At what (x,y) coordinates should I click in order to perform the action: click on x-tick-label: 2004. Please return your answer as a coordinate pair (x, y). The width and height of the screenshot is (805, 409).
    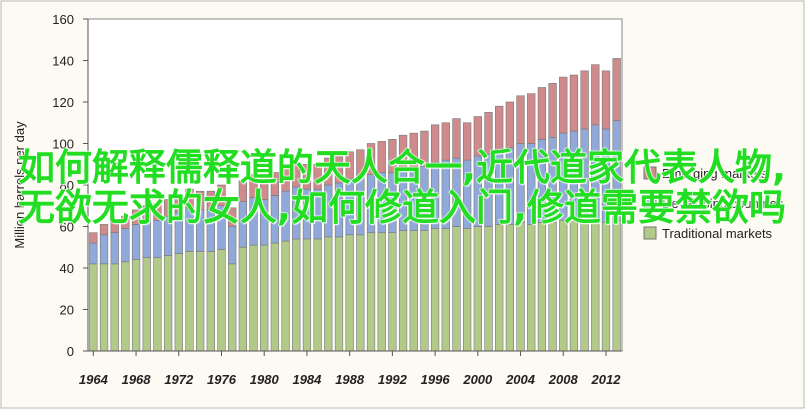
    Looking at the image, I should click on (520, 379).